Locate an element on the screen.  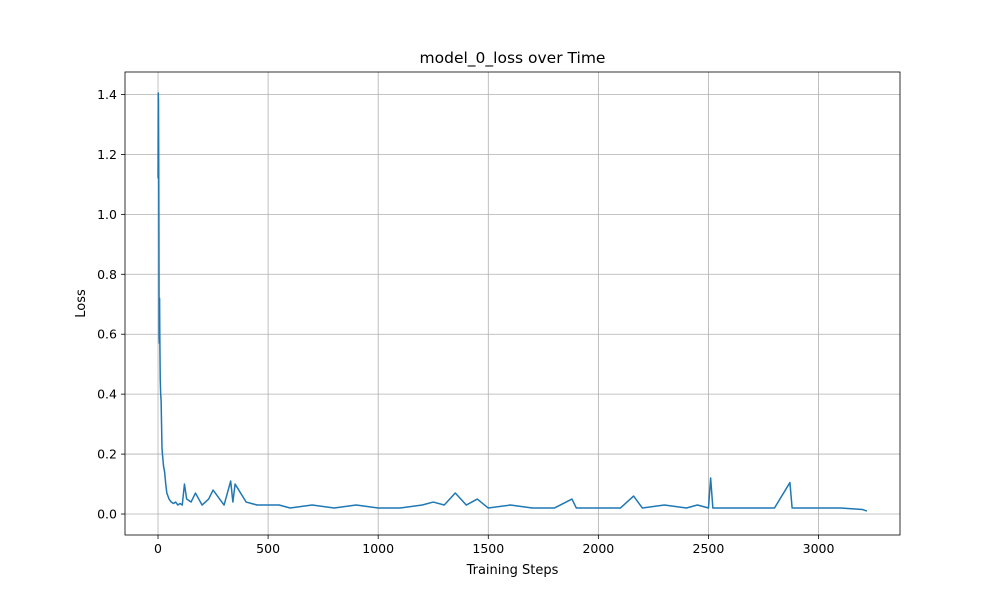
y-tick-label: 1.4 is located at coordinates (107, 94).